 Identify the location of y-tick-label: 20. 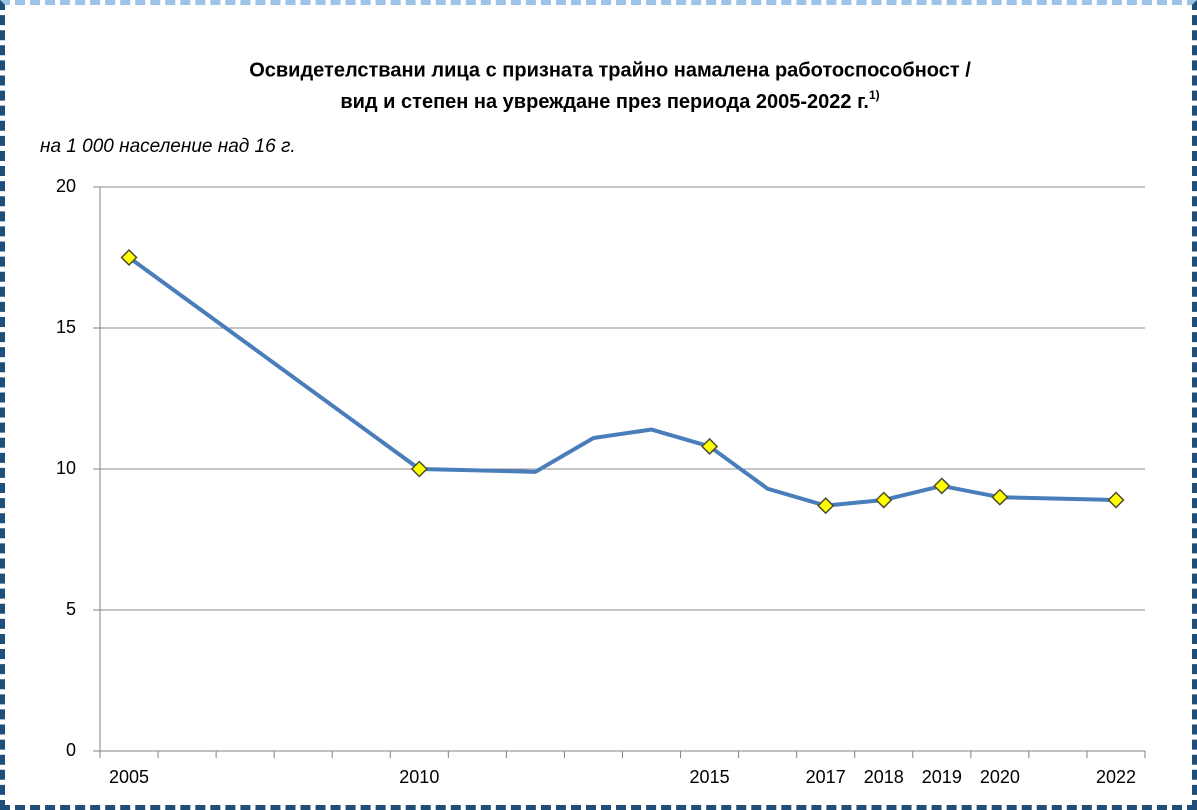
(66, 186).